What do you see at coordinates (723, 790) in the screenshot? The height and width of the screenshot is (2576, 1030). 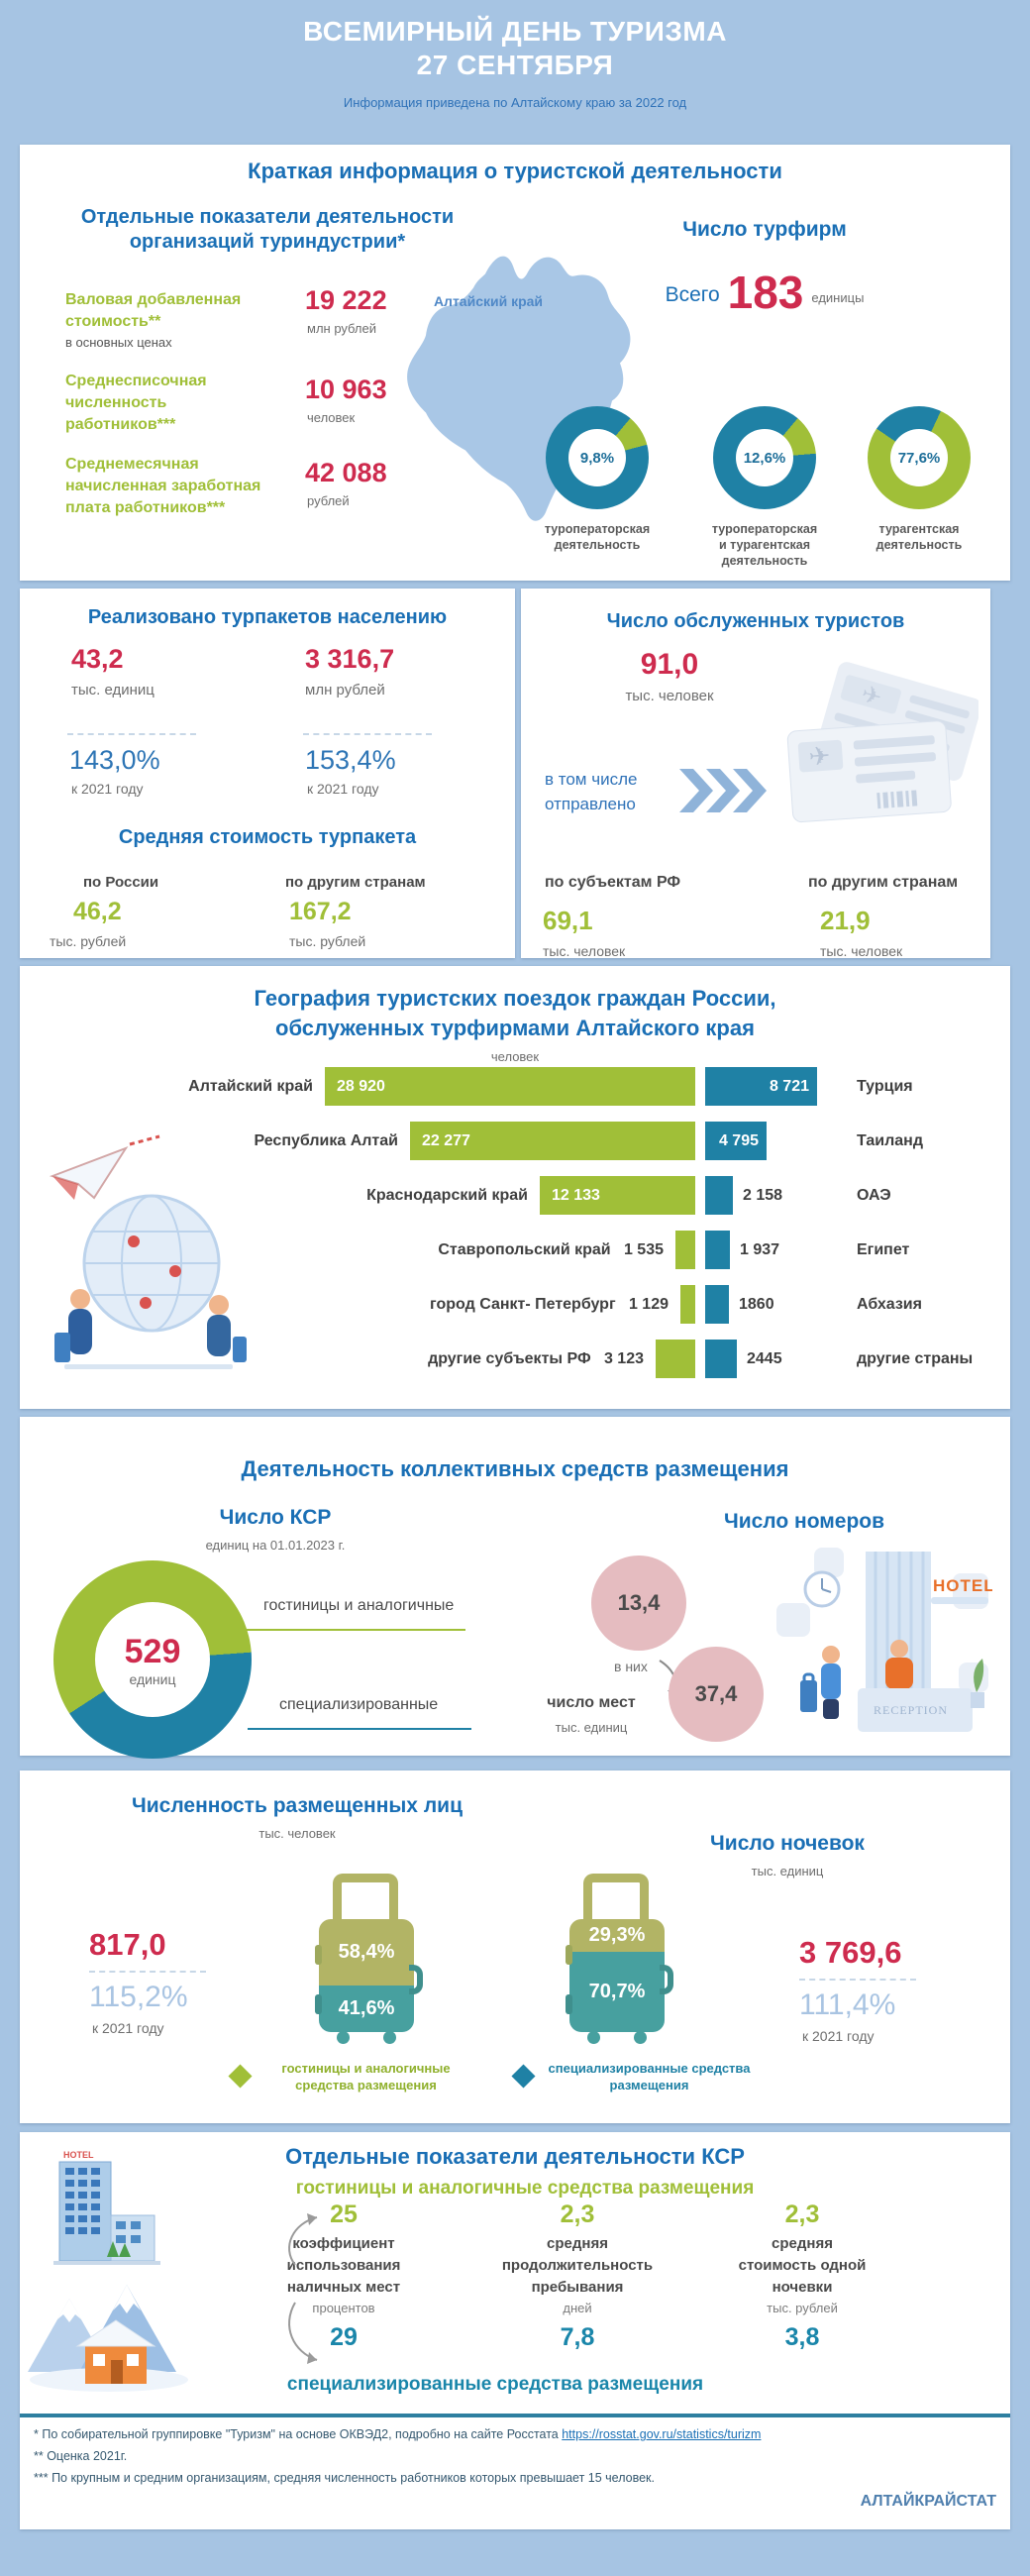 I see `forward-chevrons-icon` at bounding box center [723, 790].